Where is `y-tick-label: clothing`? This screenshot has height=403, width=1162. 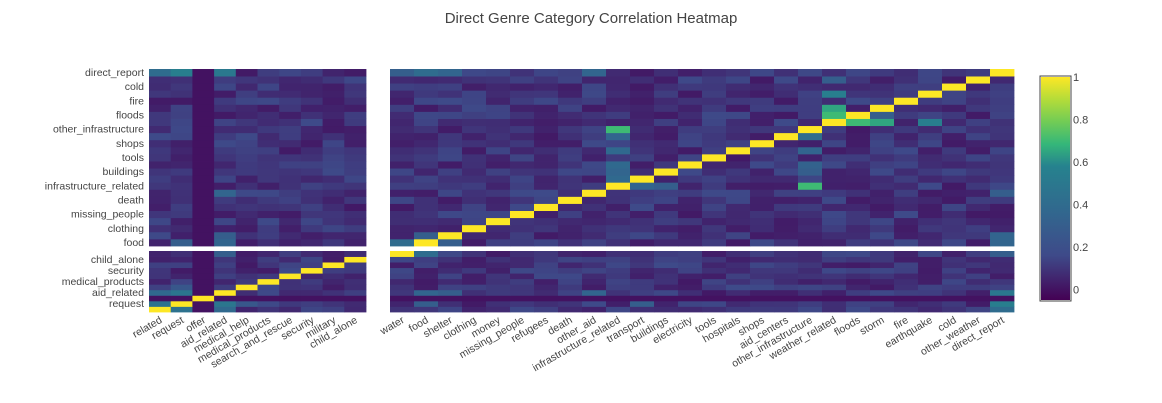 y-tick-label: clothing is located at coordinates (126, 229).